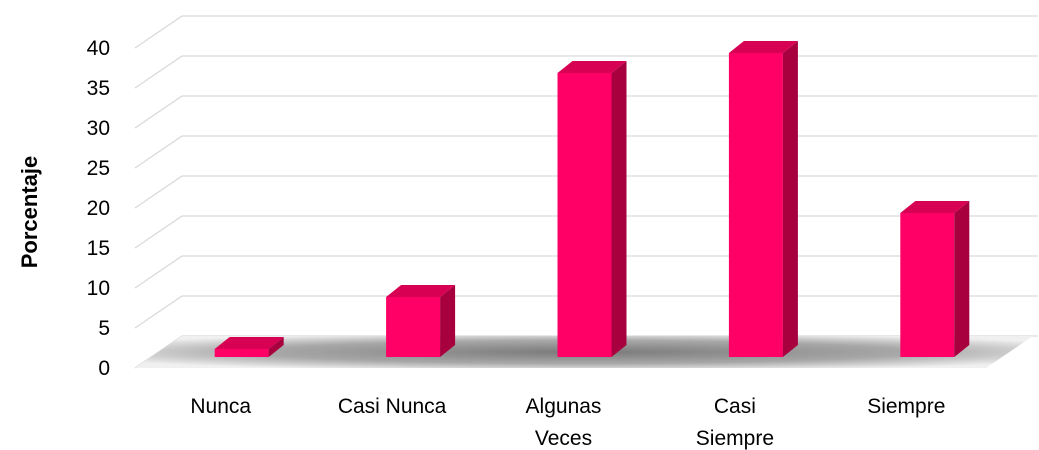 This screenshot has width=1039, height=450. What do you see at coordinates (104, 328) in the screenshot?
I see `y-tick-label: 5` at bounding box center [104, 328].